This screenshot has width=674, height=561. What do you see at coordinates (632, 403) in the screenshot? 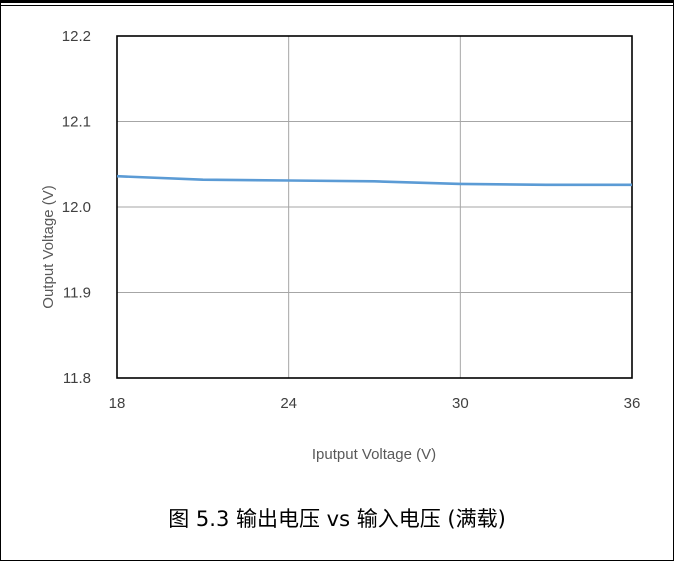
I see `x-tick-label: 36` at bounding box center [632, 403].